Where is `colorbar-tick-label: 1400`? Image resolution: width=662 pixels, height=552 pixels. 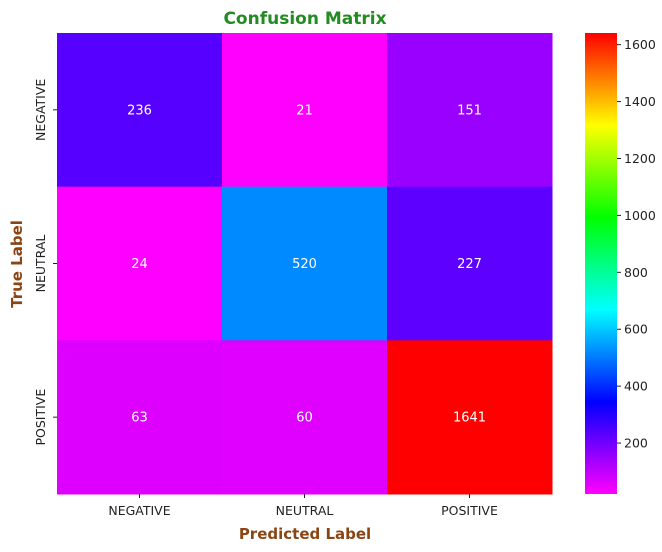
colorbar-tick-label: 1400 is located at coordinates (640, 101).